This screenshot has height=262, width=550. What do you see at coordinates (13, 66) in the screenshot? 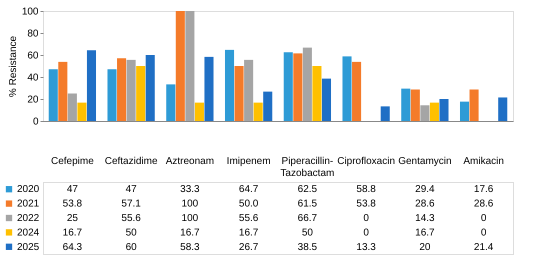
I see `y-axis-title: % Resistance` at bounding box center [13, 66].